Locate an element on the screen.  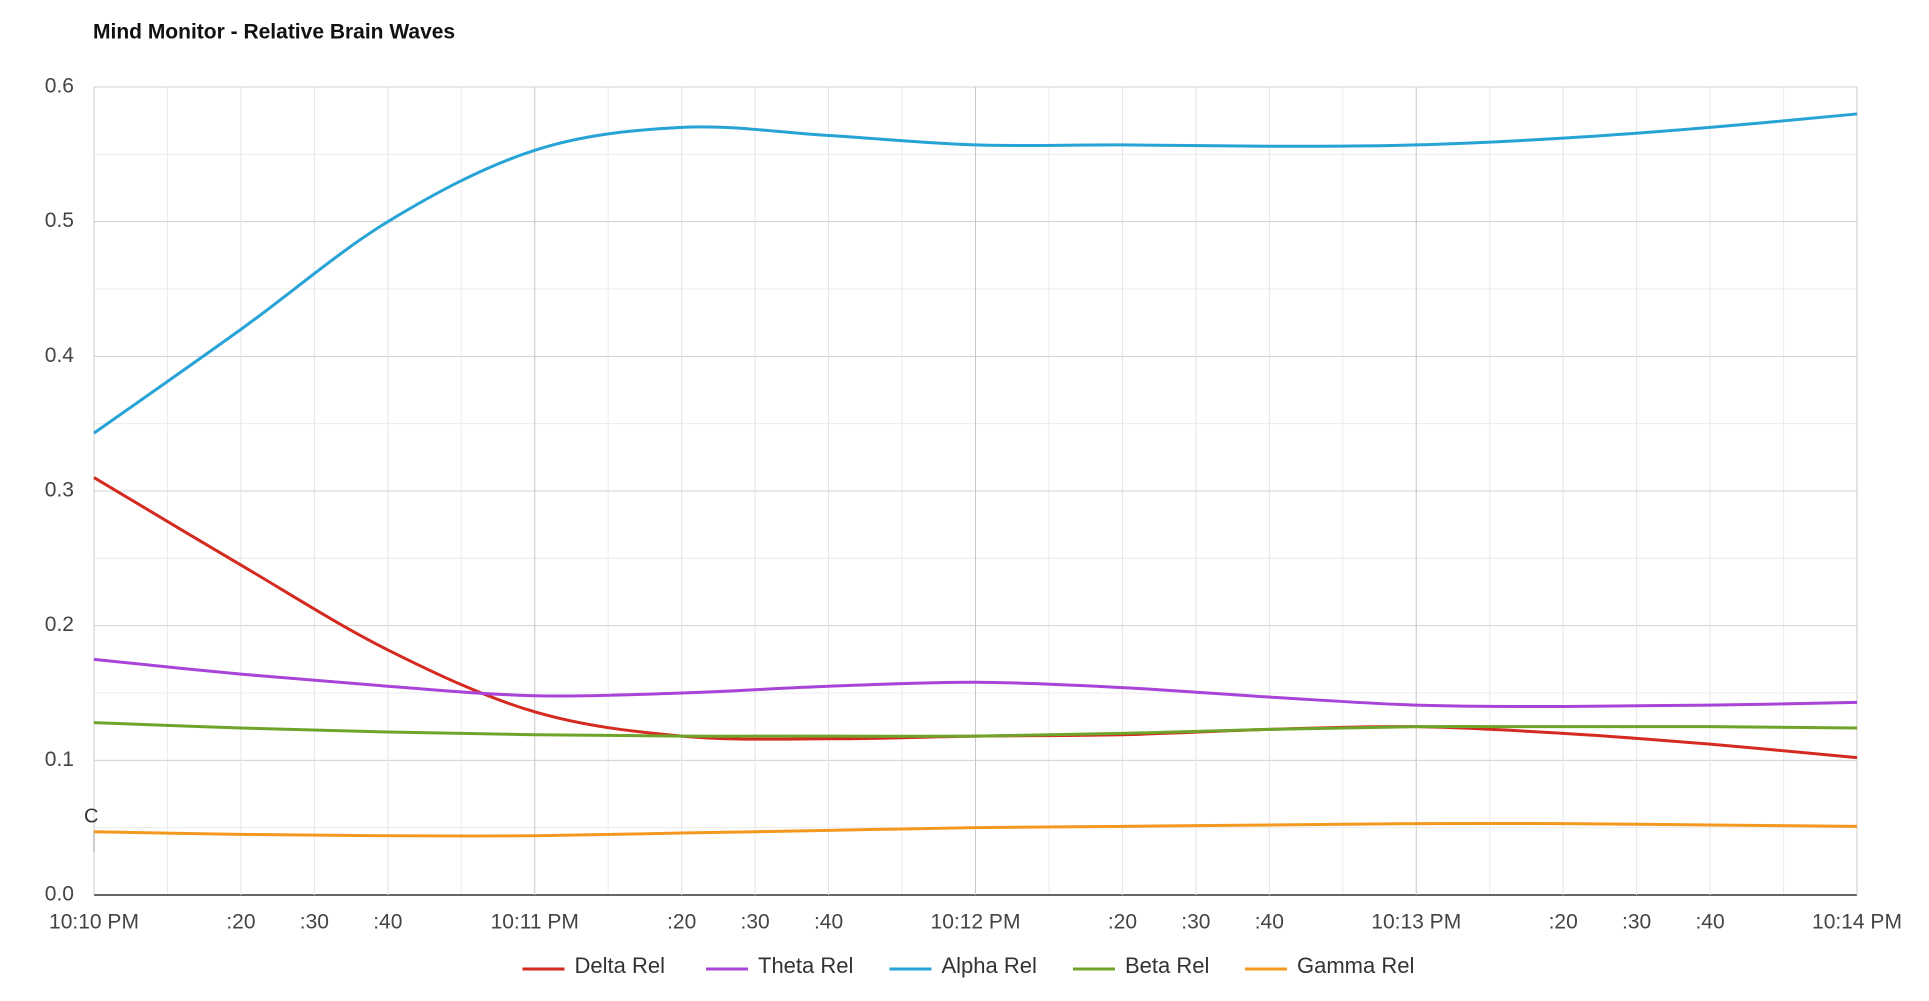
legend-label: Alpha Rel is located at coordinates (989, 965).